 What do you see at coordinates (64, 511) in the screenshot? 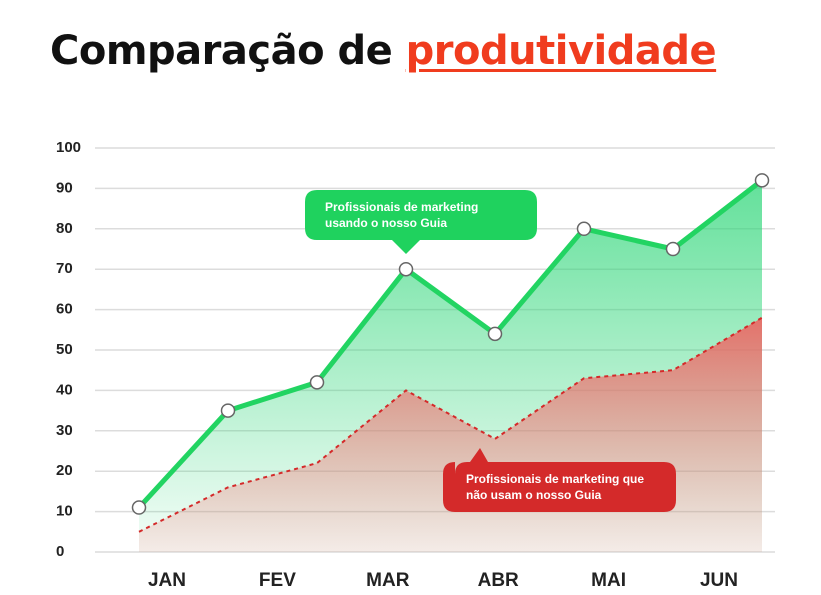
I see `y-tick-label: 10` at bounding box center [64, 511].